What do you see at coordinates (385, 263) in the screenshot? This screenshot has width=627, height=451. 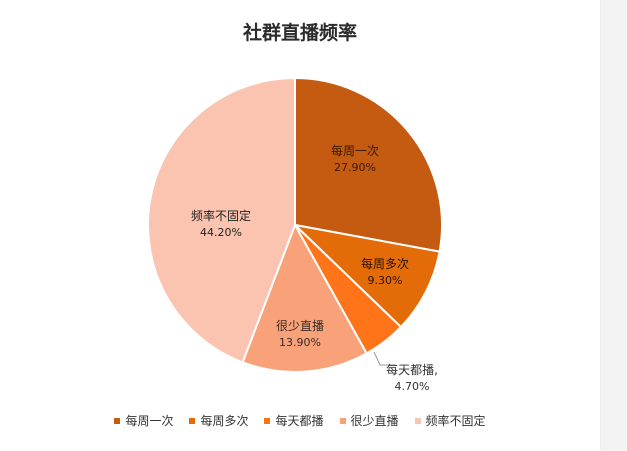 I see `data-label-category-2: 每周多次` at bounding box center [385, 263].